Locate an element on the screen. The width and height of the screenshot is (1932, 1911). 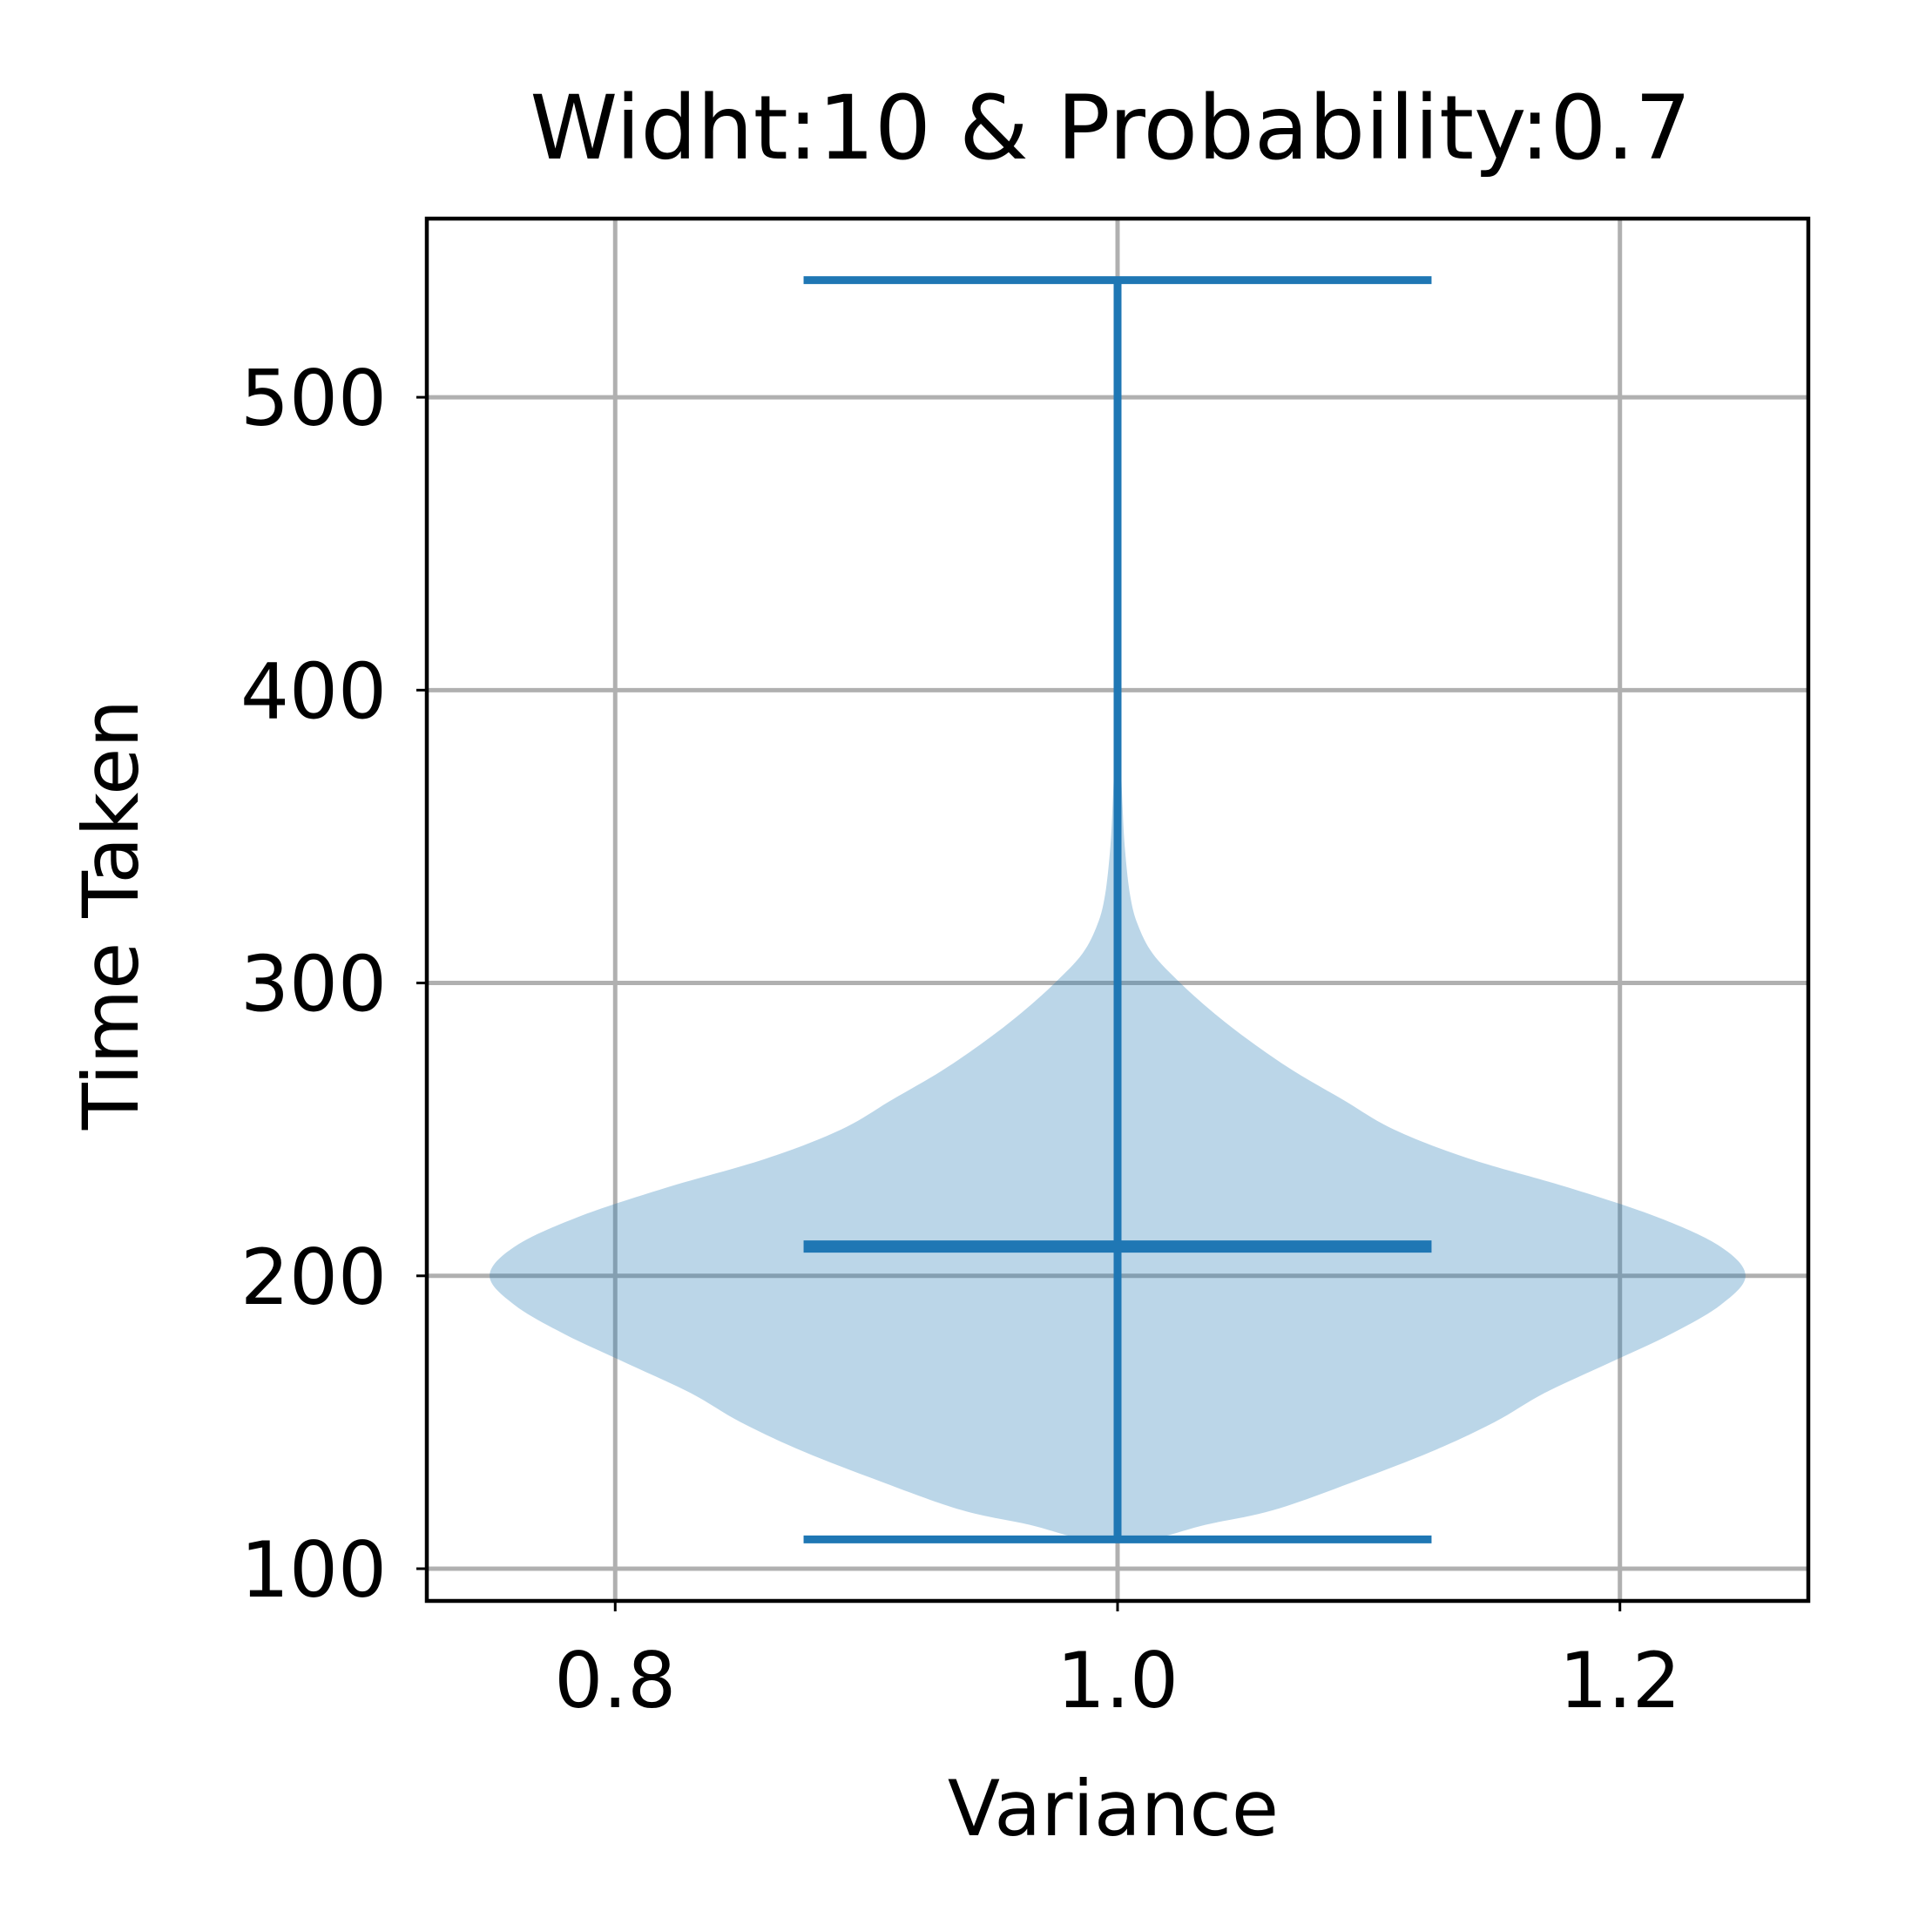
y-tick-label: 100 is located at coordinates (313, 1570).